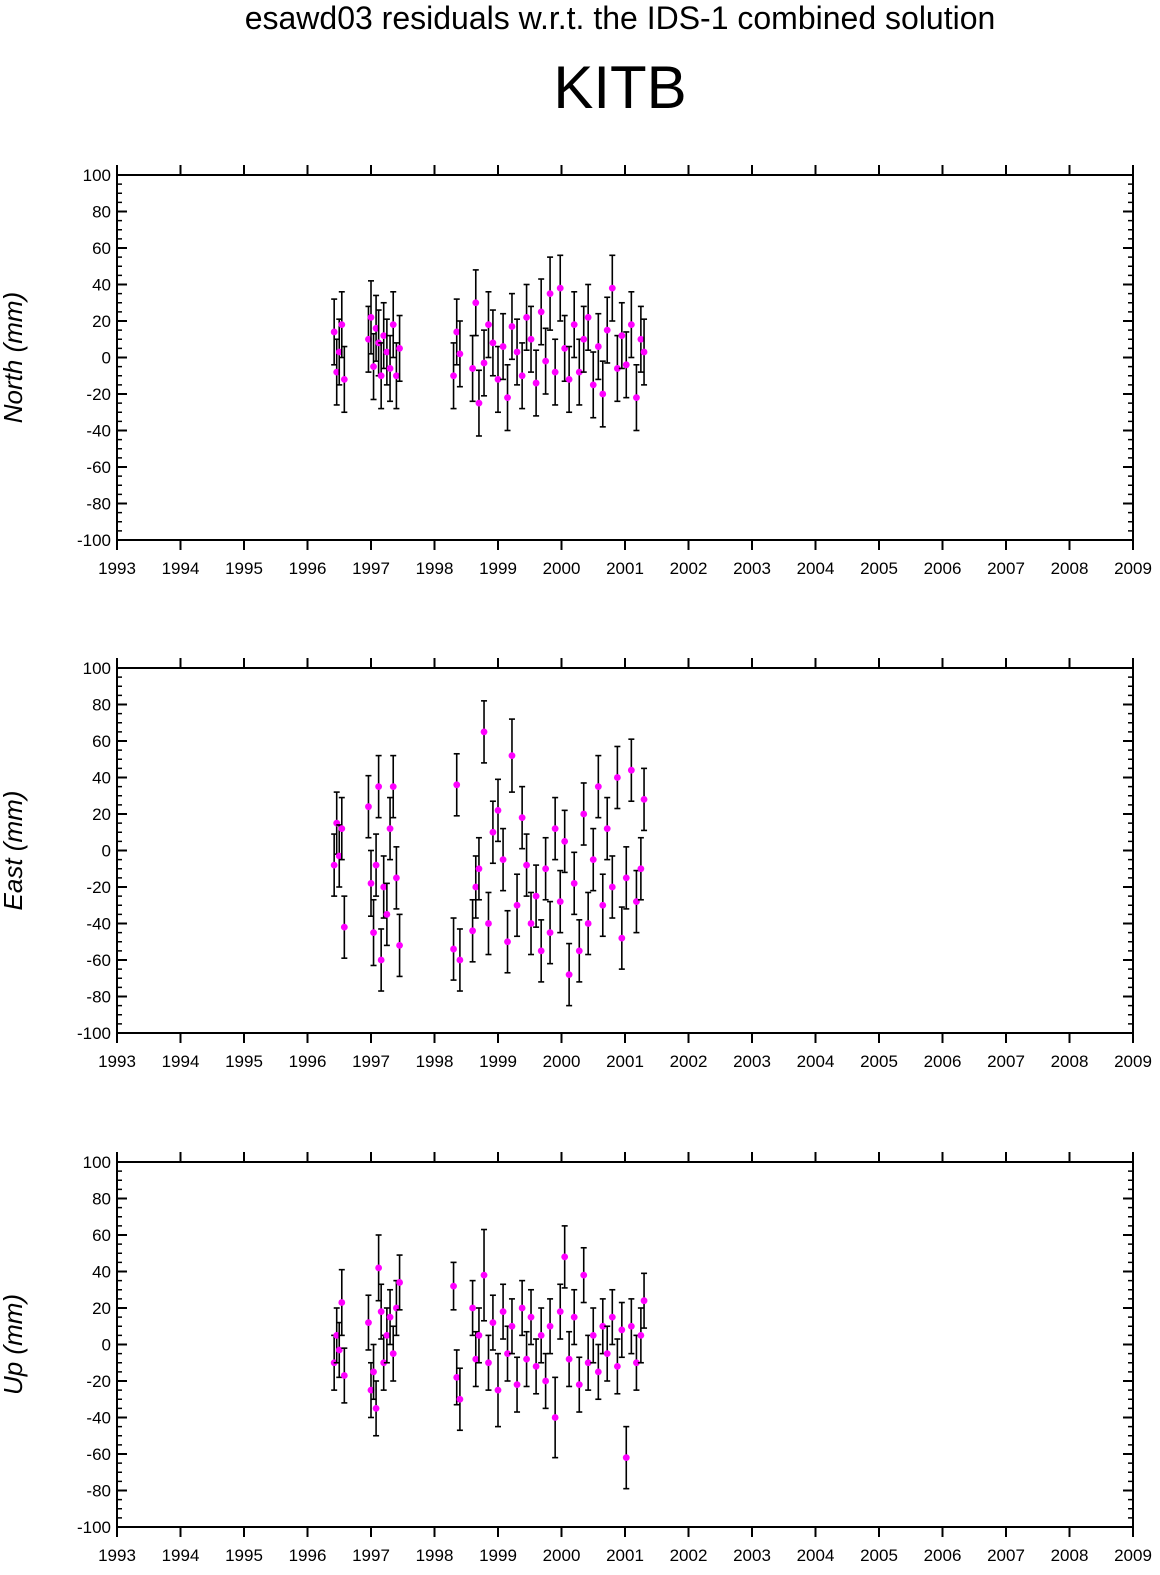  Describe the element at coordinates (94, 1033) in the screenshot. I see `east-y-tick-label: -100` at that location.